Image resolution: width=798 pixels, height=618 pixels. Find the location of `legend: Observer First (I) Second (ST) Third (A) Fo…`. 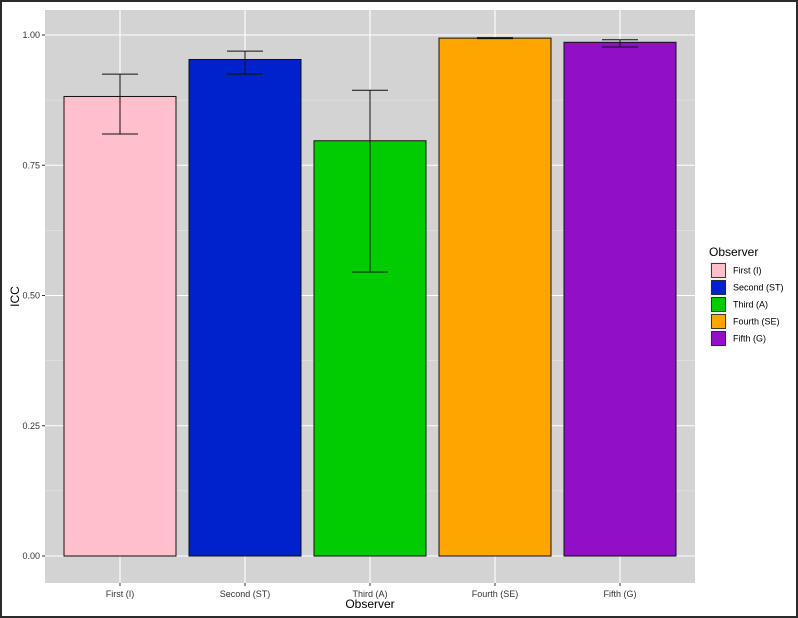

legend: Observer First (I) Second (ST) Third (A) Fo… is located at coordinates (746, 296).